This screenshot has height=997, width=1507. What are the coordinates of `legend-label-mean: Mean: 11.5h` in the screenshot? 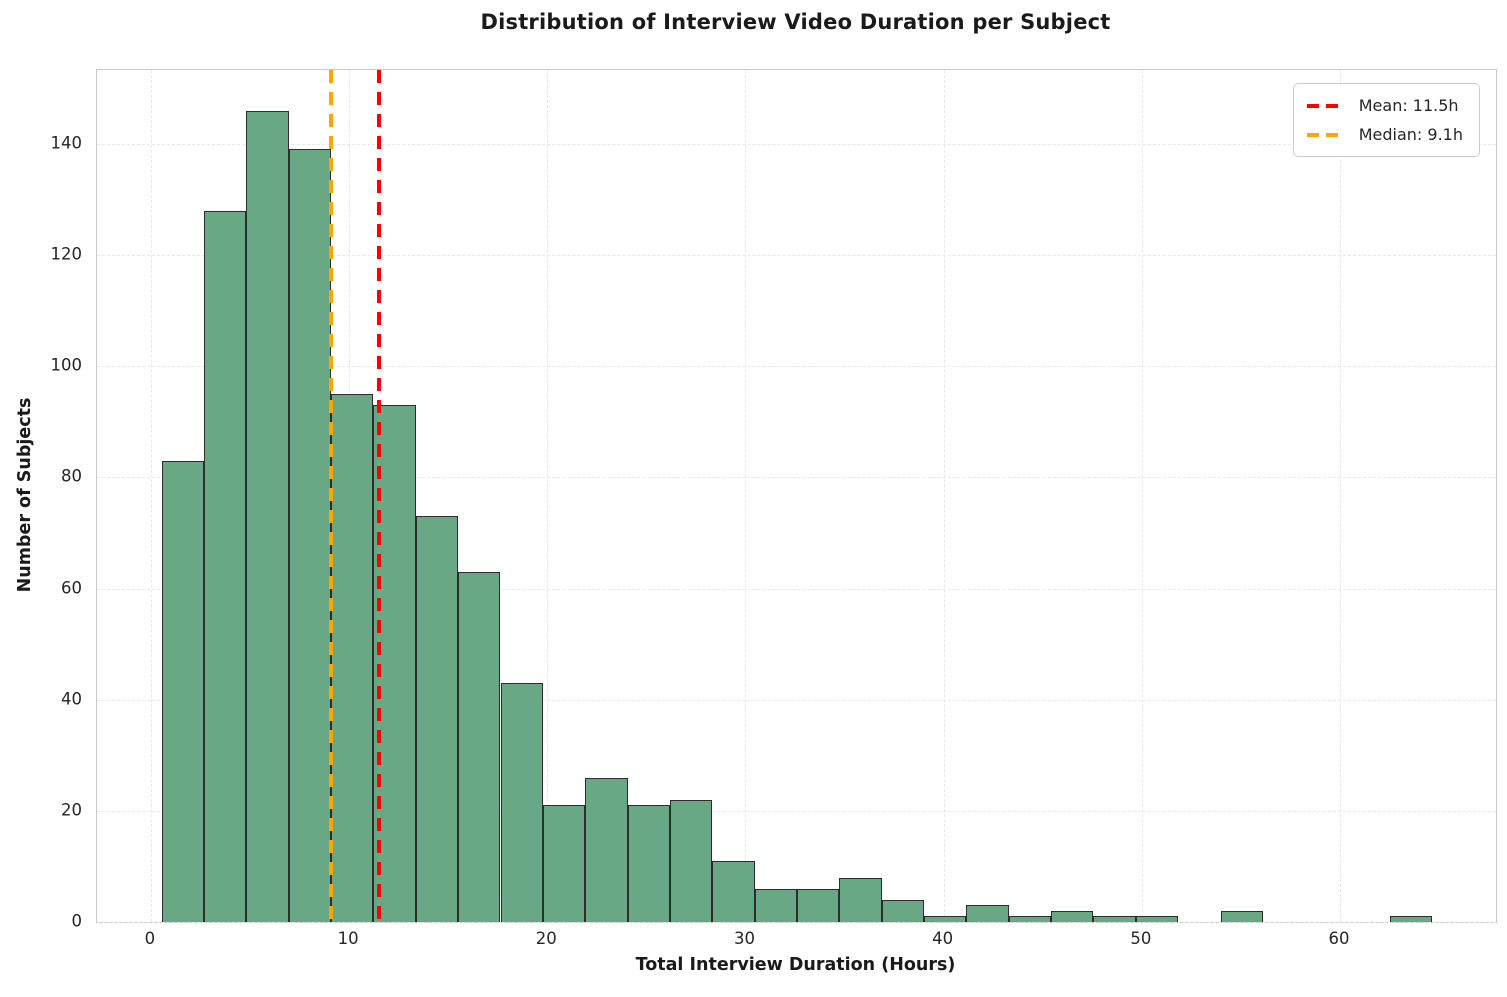 It's located at (1408, 105).